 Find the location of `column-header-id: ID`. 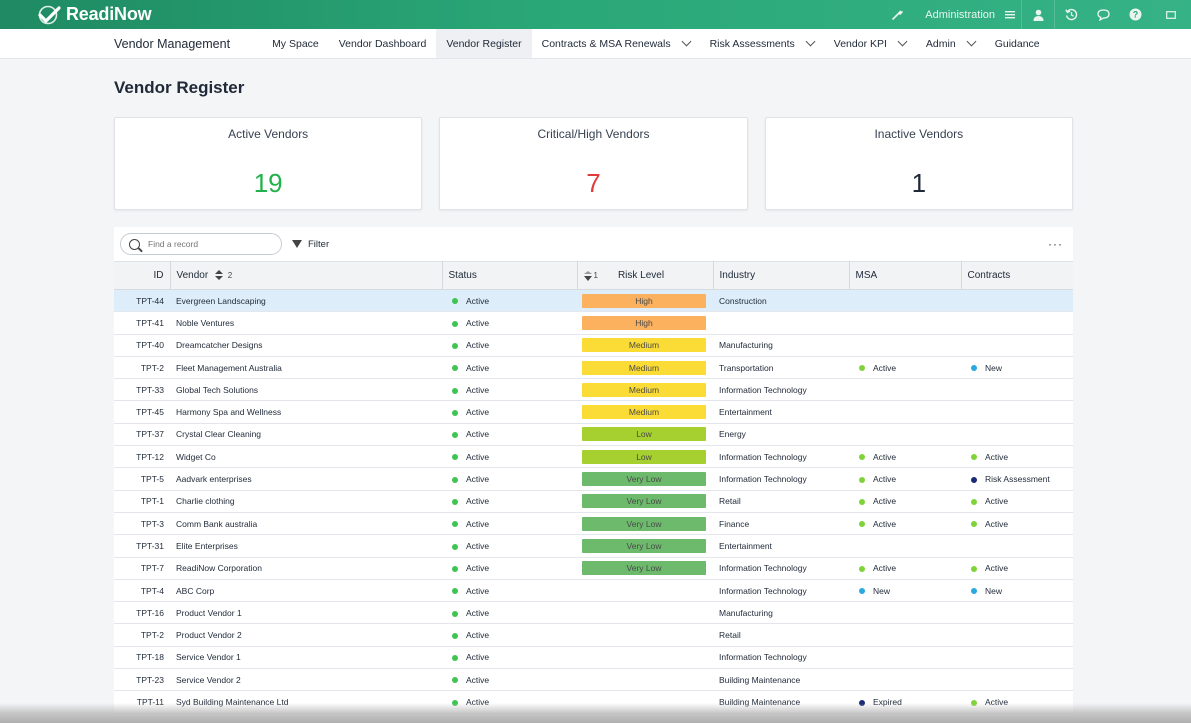

column-header-id: ID is located at coordinates (142, 275).